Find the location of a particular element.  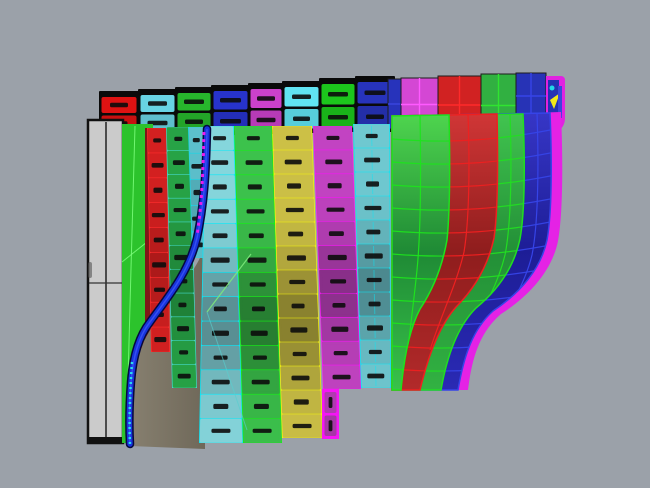

seam-line is located at coordinates (227, 371).